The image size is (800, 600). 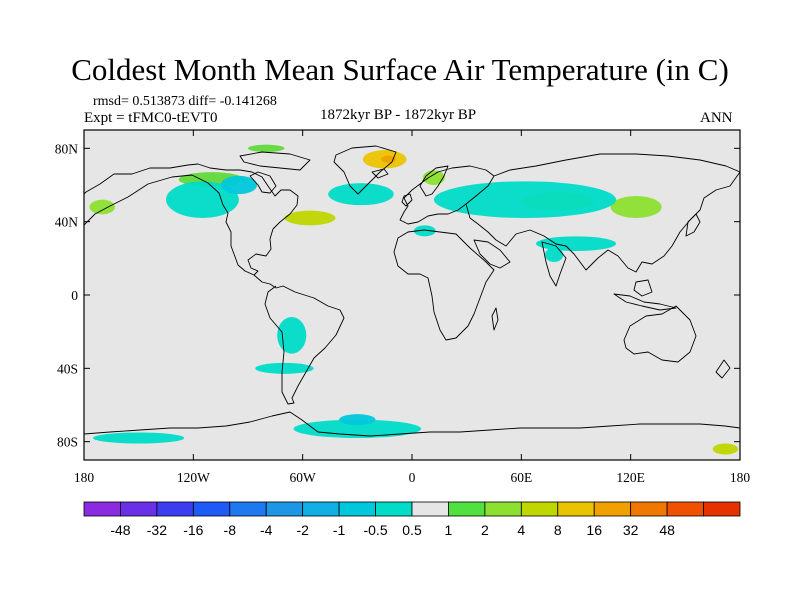 I want to click on experiment-label: Expt = tFMC0-tEVT0, so click(x=151, y=118).